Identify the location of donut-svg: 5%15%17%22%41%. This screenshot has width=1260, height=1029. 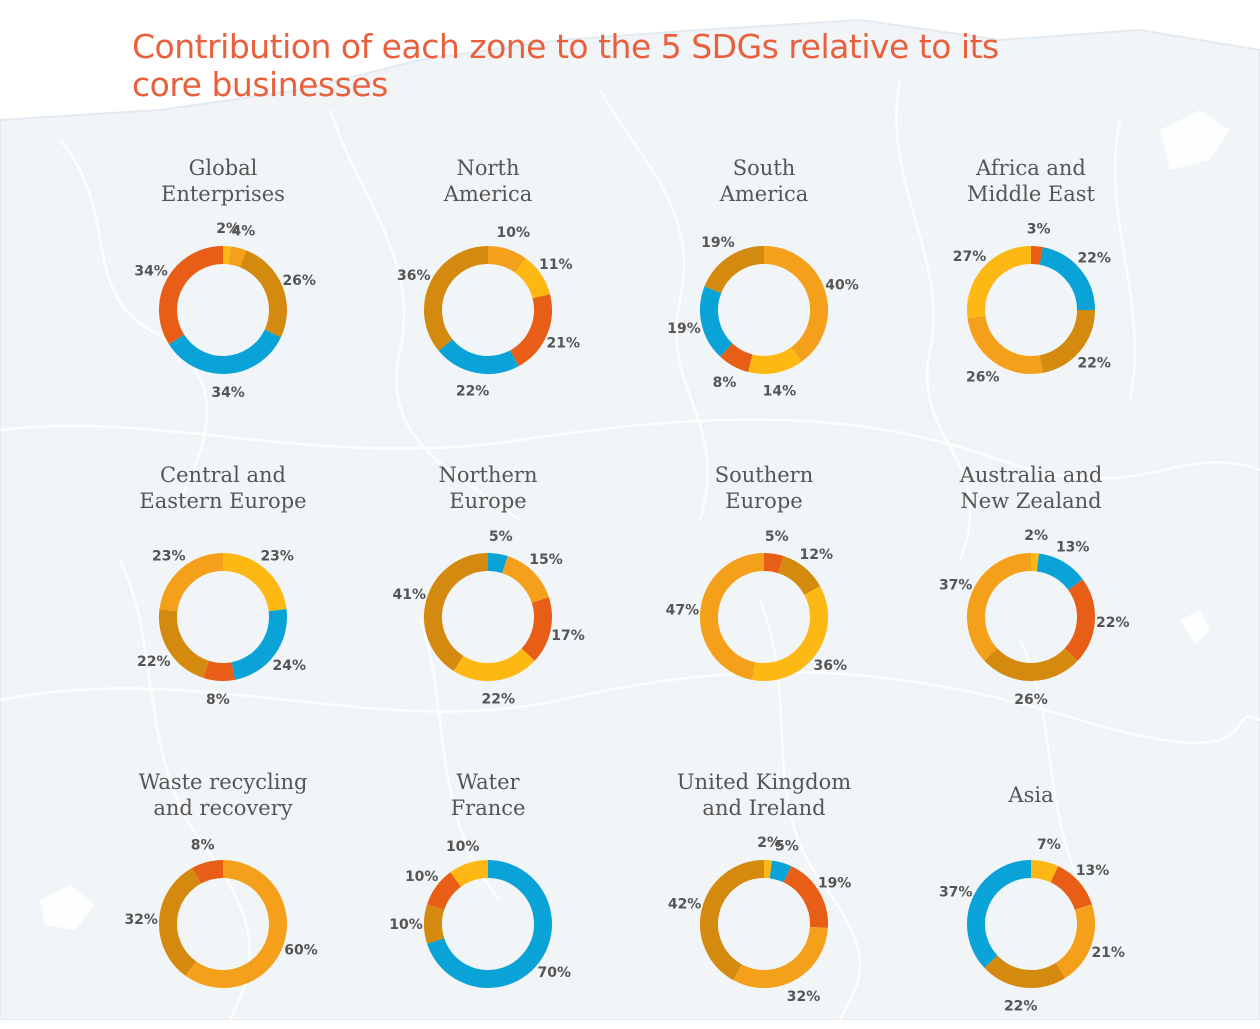
(488, 592).